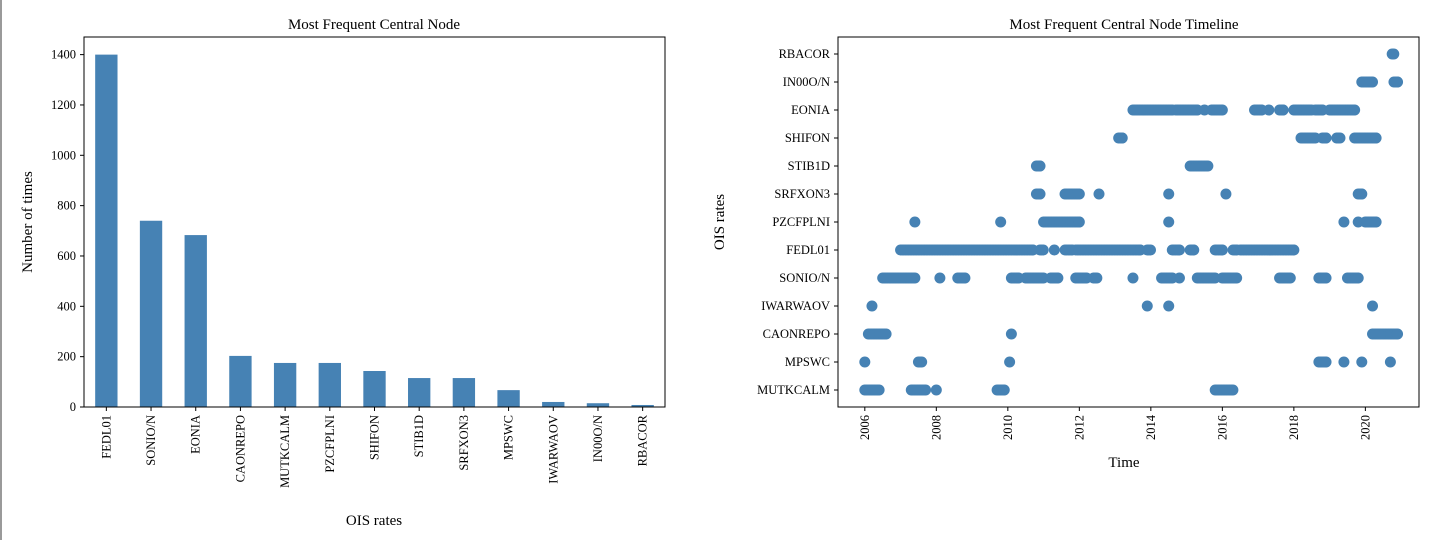 The image size is (1430, 540). Describe the element at coordinates (807, 138) in the screenshot. I see `scatter-y-tick-label: SHIFON` at that location.